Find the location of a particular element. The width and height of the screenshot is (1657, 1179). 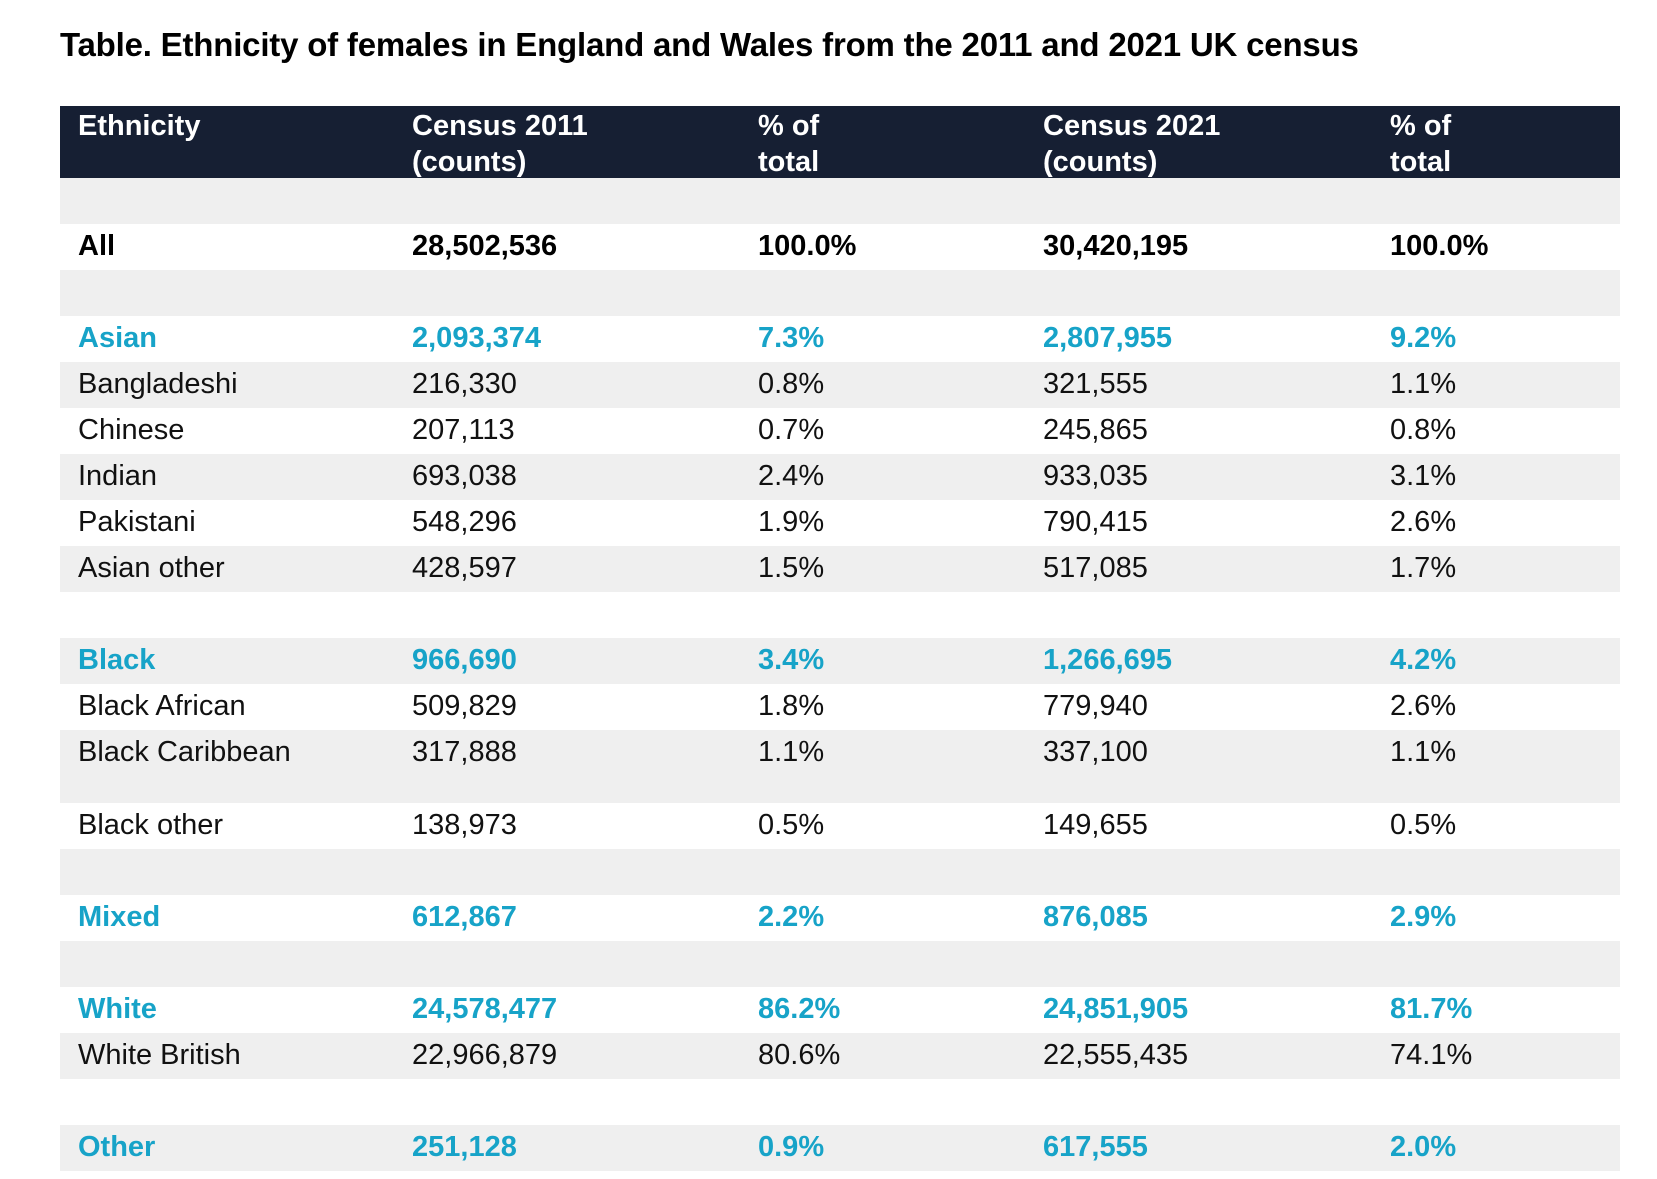

ethnicity-cell: Asian other is located at coordinates (151, 568).